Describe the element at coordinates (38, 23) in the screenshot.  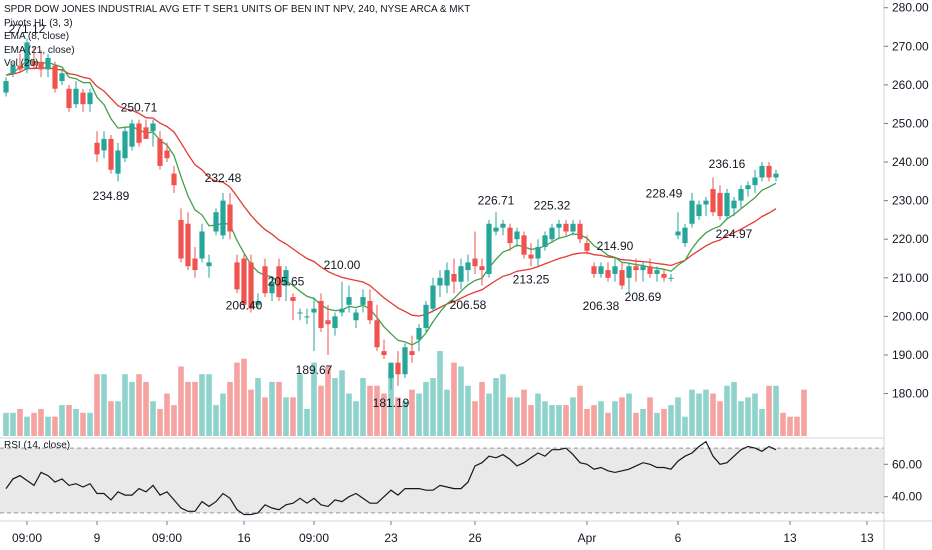
I see `legend-pivots: Pivots HL (3, 3)` at that location.